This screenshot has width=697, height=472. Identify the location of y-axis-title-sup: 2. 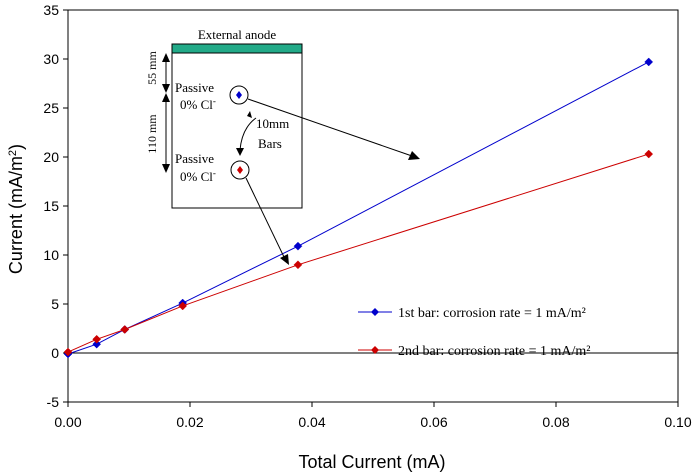
(13, 153).